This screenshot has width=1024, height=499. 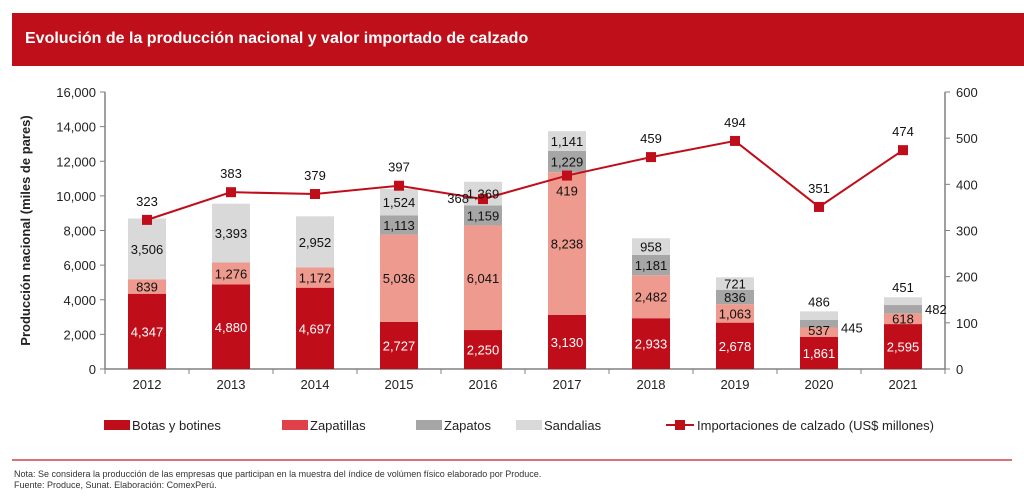 What do you see at coordinates (79, 334) in the screenshot?
I see `left-axis-tick-label: 2,000` at bounding box center [79, 334].